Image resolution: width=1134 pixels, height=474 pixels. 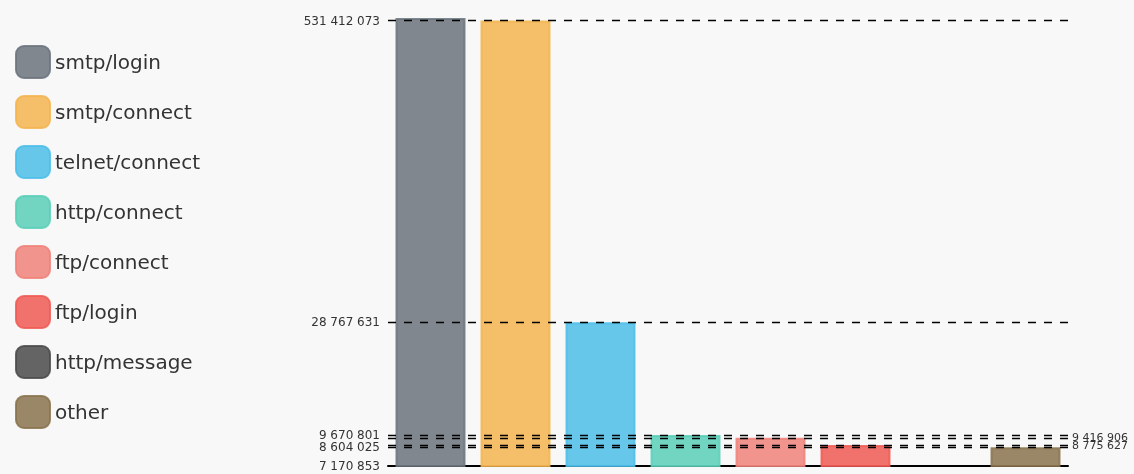 I want to click on legend-label: telnet/connect, so click(x=128, y=162).